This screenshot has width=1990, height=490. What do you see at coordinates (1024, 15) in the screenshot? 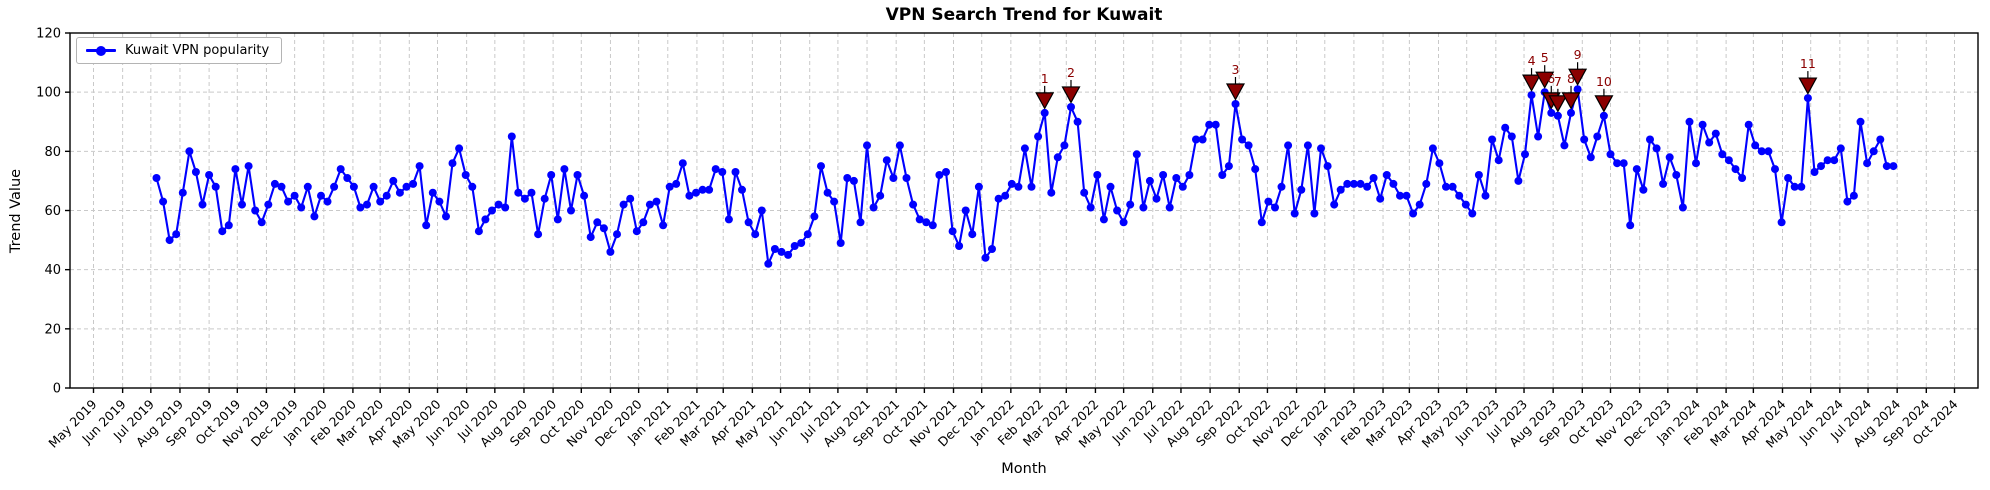
I see `chart-title: VPN Search Trend for Kuwait` at bounding box center [1024, 15].